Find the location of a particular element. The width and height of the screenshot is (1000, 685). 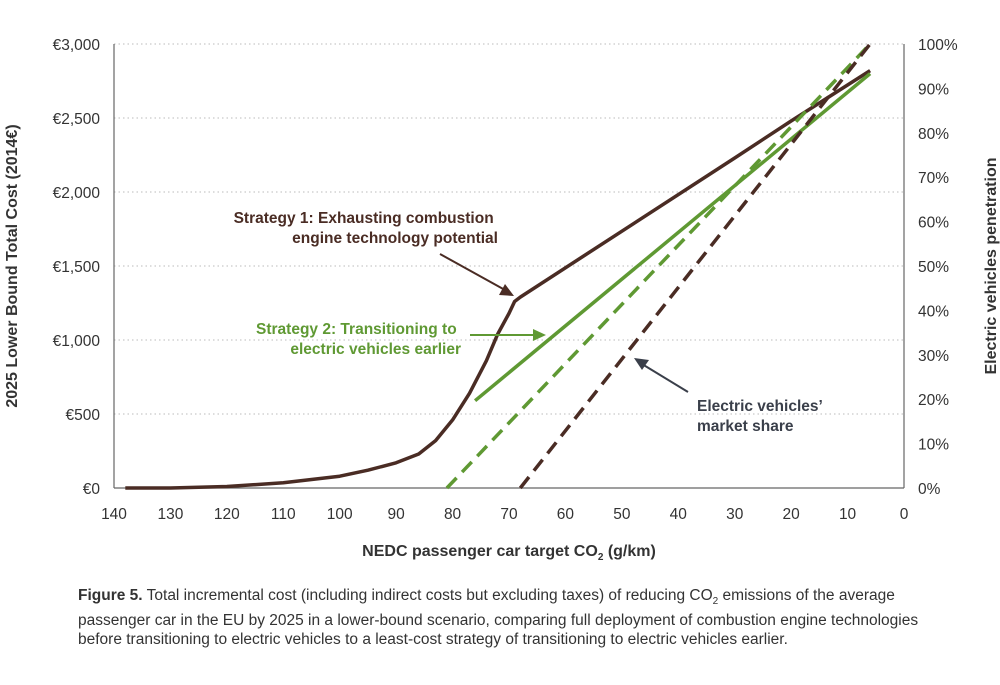

y-left-tick-label: €2,500 is located at coordinates (77, 119).